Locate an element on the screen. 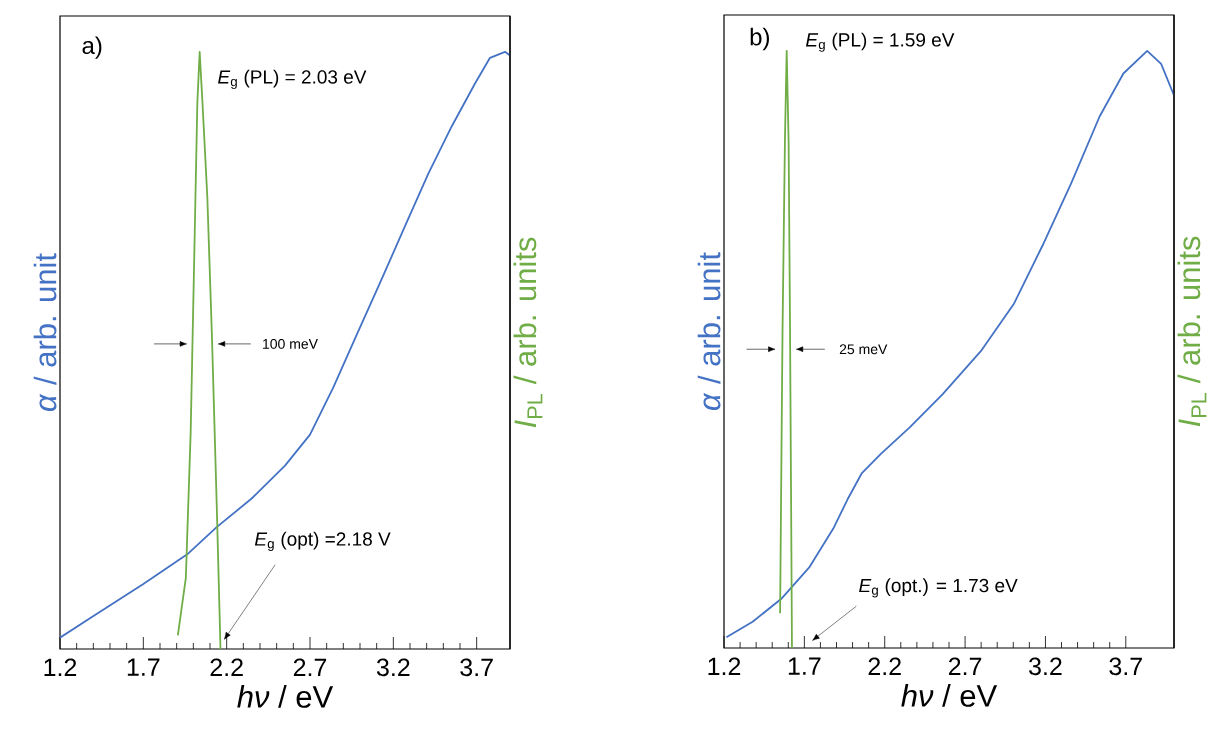 The height and width of the screenshot is (748, 1221). annotation: 25 meV is located at coordinates (863, 349).